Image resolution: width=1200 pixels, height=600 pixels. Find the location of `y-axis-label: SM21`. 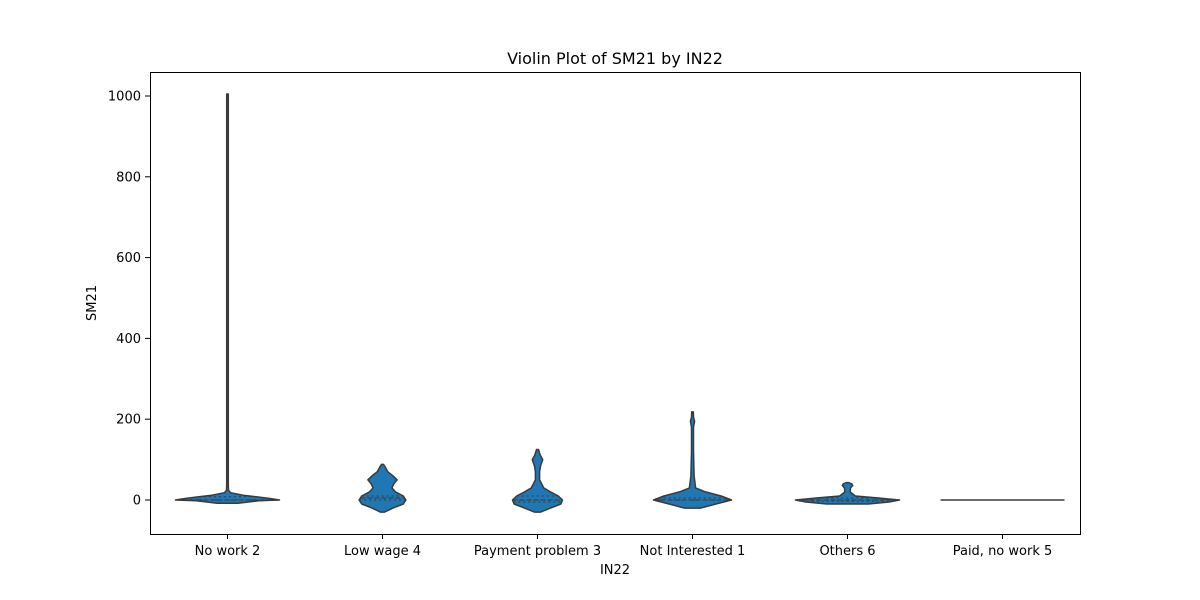

y-axis-label: SM21 is located at coordinates (92, 303).